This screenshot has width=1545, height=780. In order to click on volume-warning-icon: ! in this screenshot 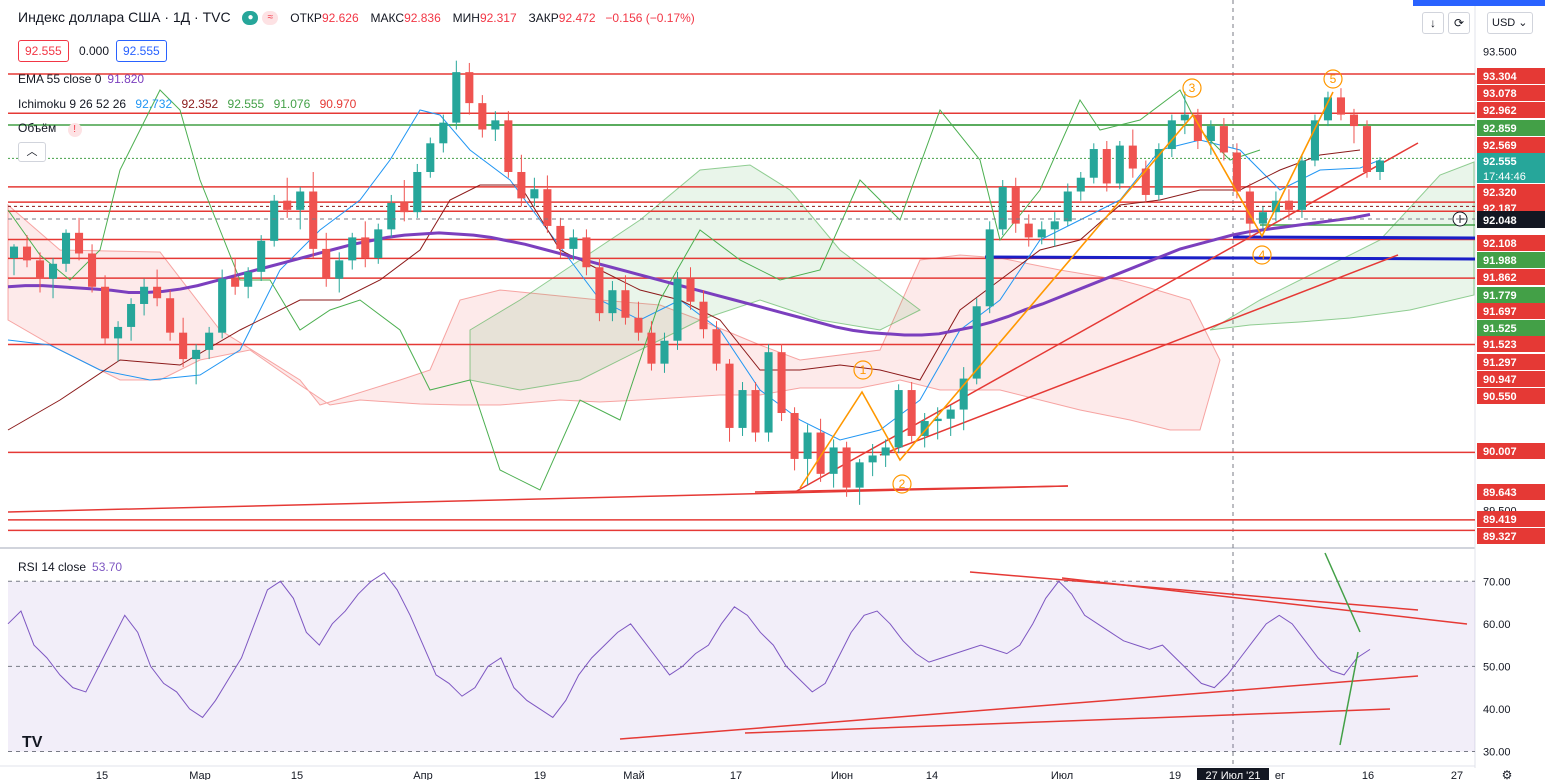, I will do `click(74, 130)`.